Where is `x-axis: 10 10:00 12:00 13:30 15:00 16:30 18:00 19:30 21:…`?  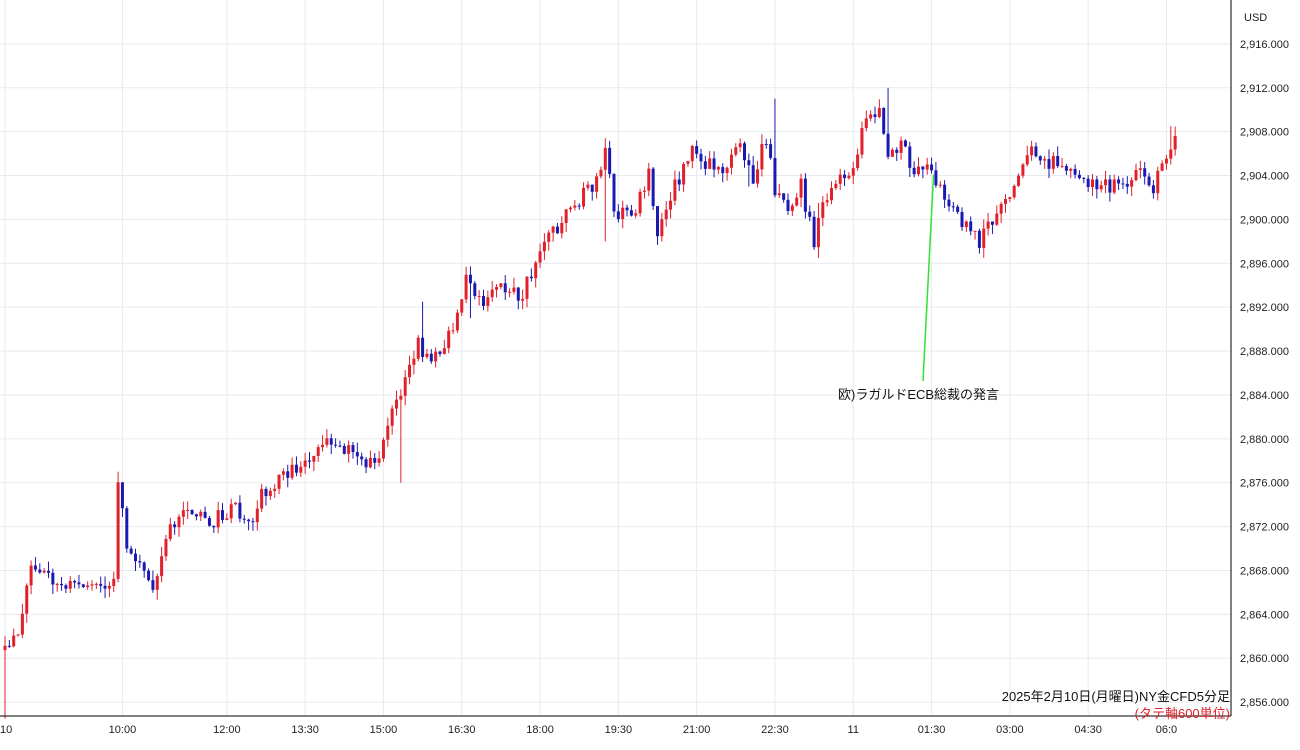
x-axis: 10 10:00 12:00 13:30 15:00 16:30 18:00 19:30 21:… is located at coordinates (615, 725).